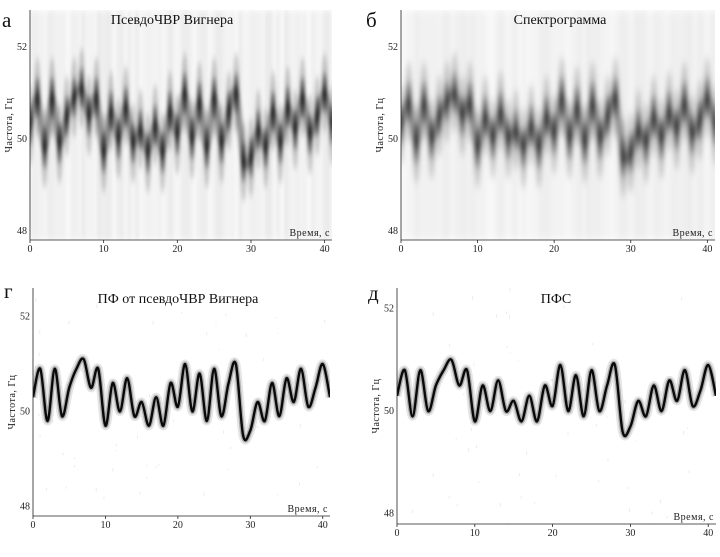 This screenshot has height=557, width=720. I want to click on panel-title-g: ПФ от псевдоЧВР Вигнера, so click(179, 299).